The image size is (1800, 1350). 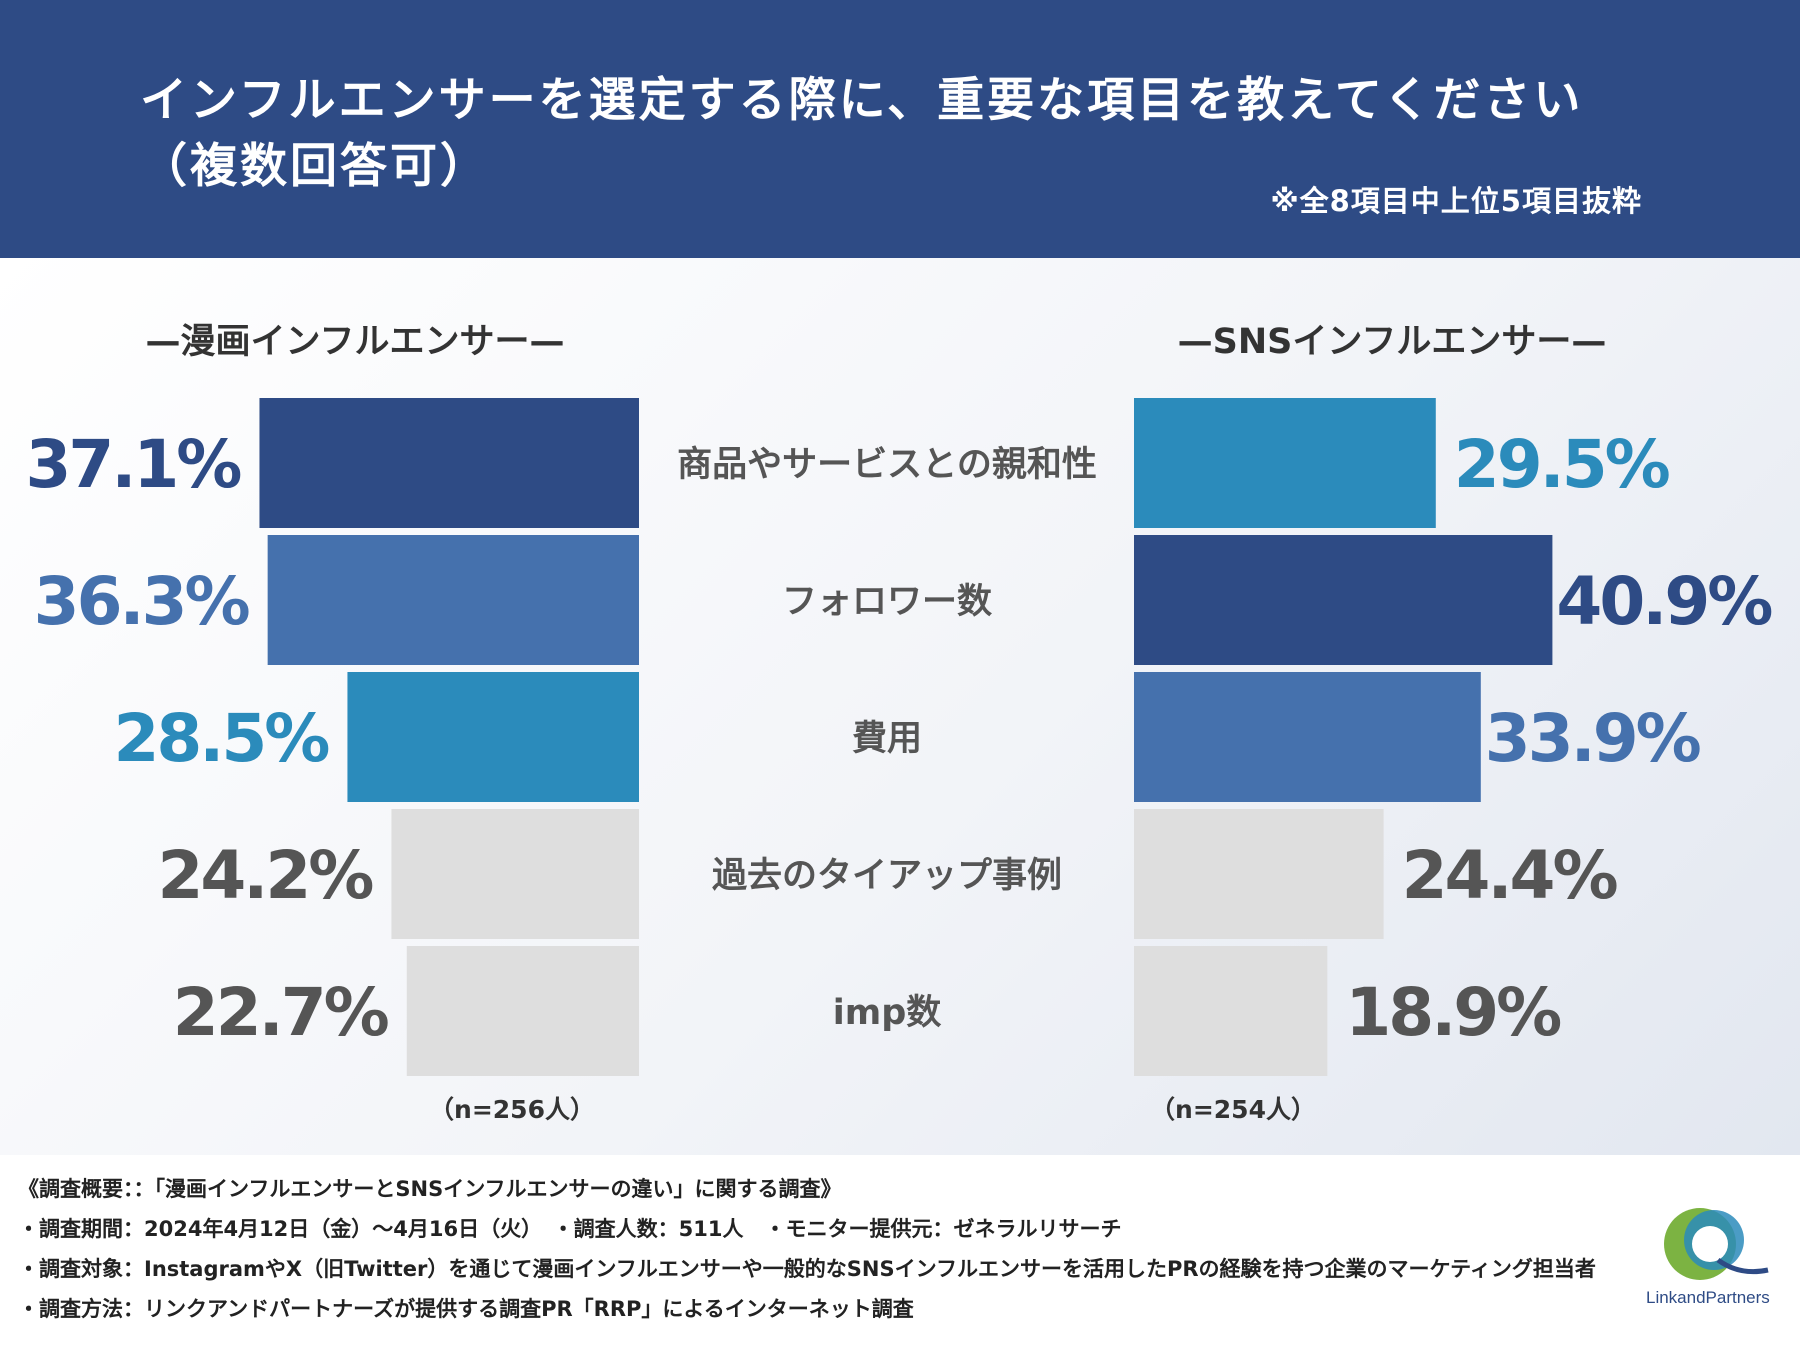 I want to click on logo-mark-icon, so click(x=1716, y=1244).